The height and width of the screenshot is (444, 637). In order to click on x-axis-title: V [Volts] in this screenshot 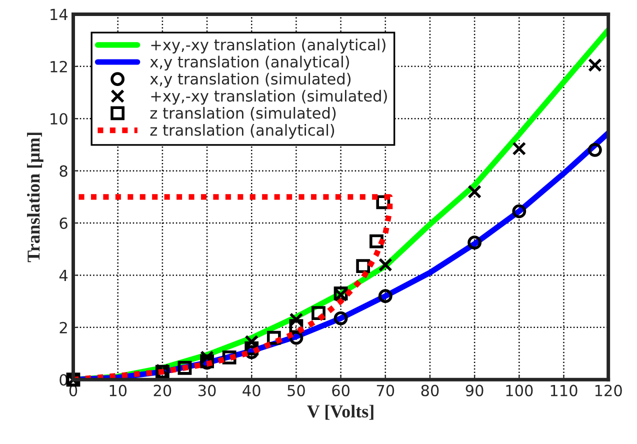, I will do `click(340, 412)`.